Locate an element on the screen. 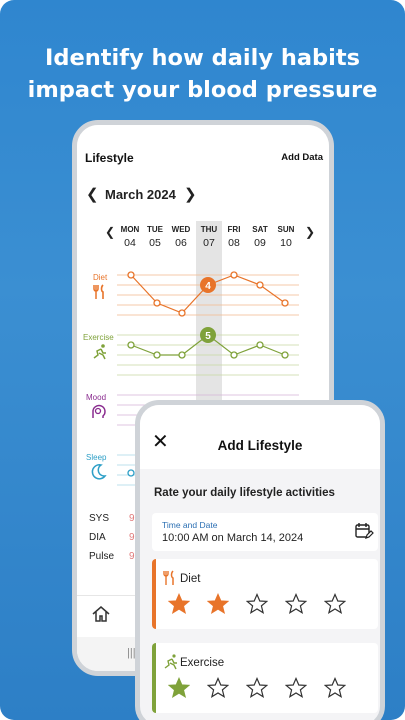 This screenshot has height=720, width=405. diet-rating-card: Diet is located at coordinates (265, 594).